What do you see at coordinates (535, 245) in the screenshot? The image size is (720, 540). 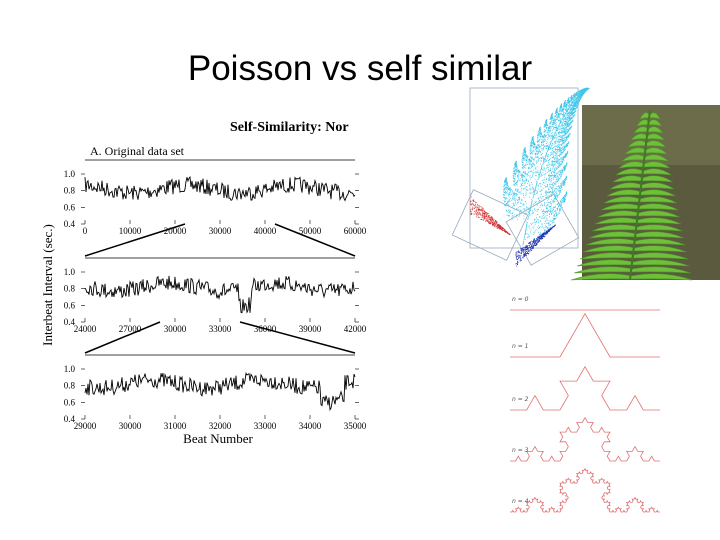 I see `fern-blue-part` at bounding box center [535, 245].